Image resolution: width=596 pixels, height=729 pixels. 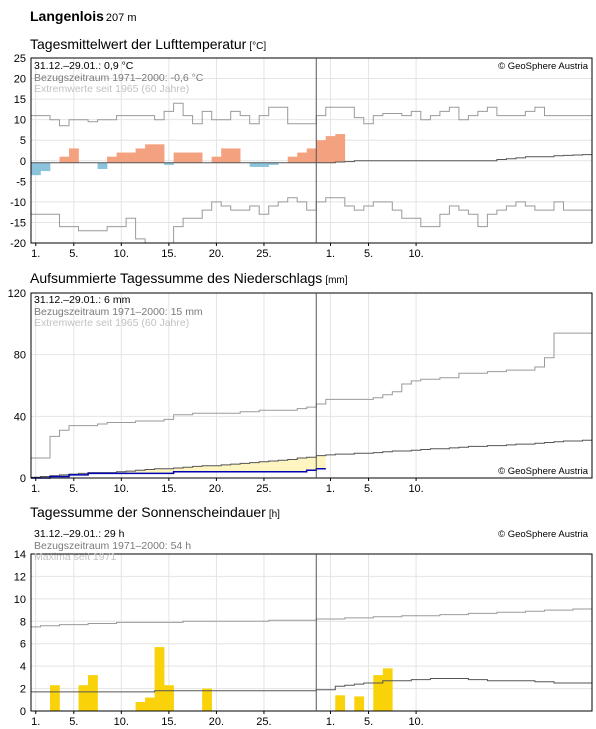 I want to click on sunshine-ytick-label-3: 6, so click(x=23, y=645).